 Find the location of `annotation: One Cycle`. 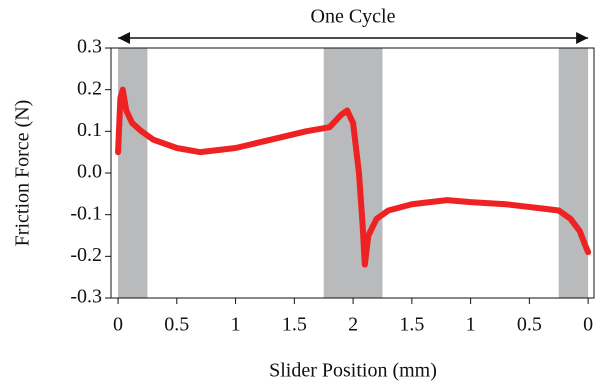

annotation: One Cycle is located at coordinates (353, 17).